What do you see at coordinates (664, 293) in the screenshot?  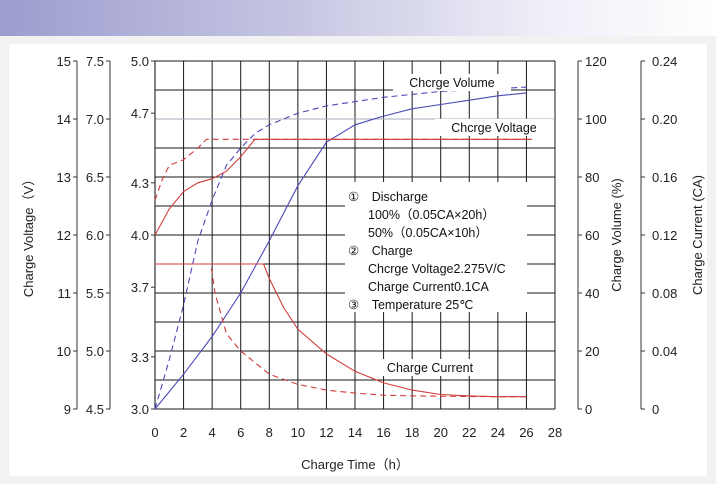 I see `right-axis-tick-label: 0.08` at bounding box center [664, 293].